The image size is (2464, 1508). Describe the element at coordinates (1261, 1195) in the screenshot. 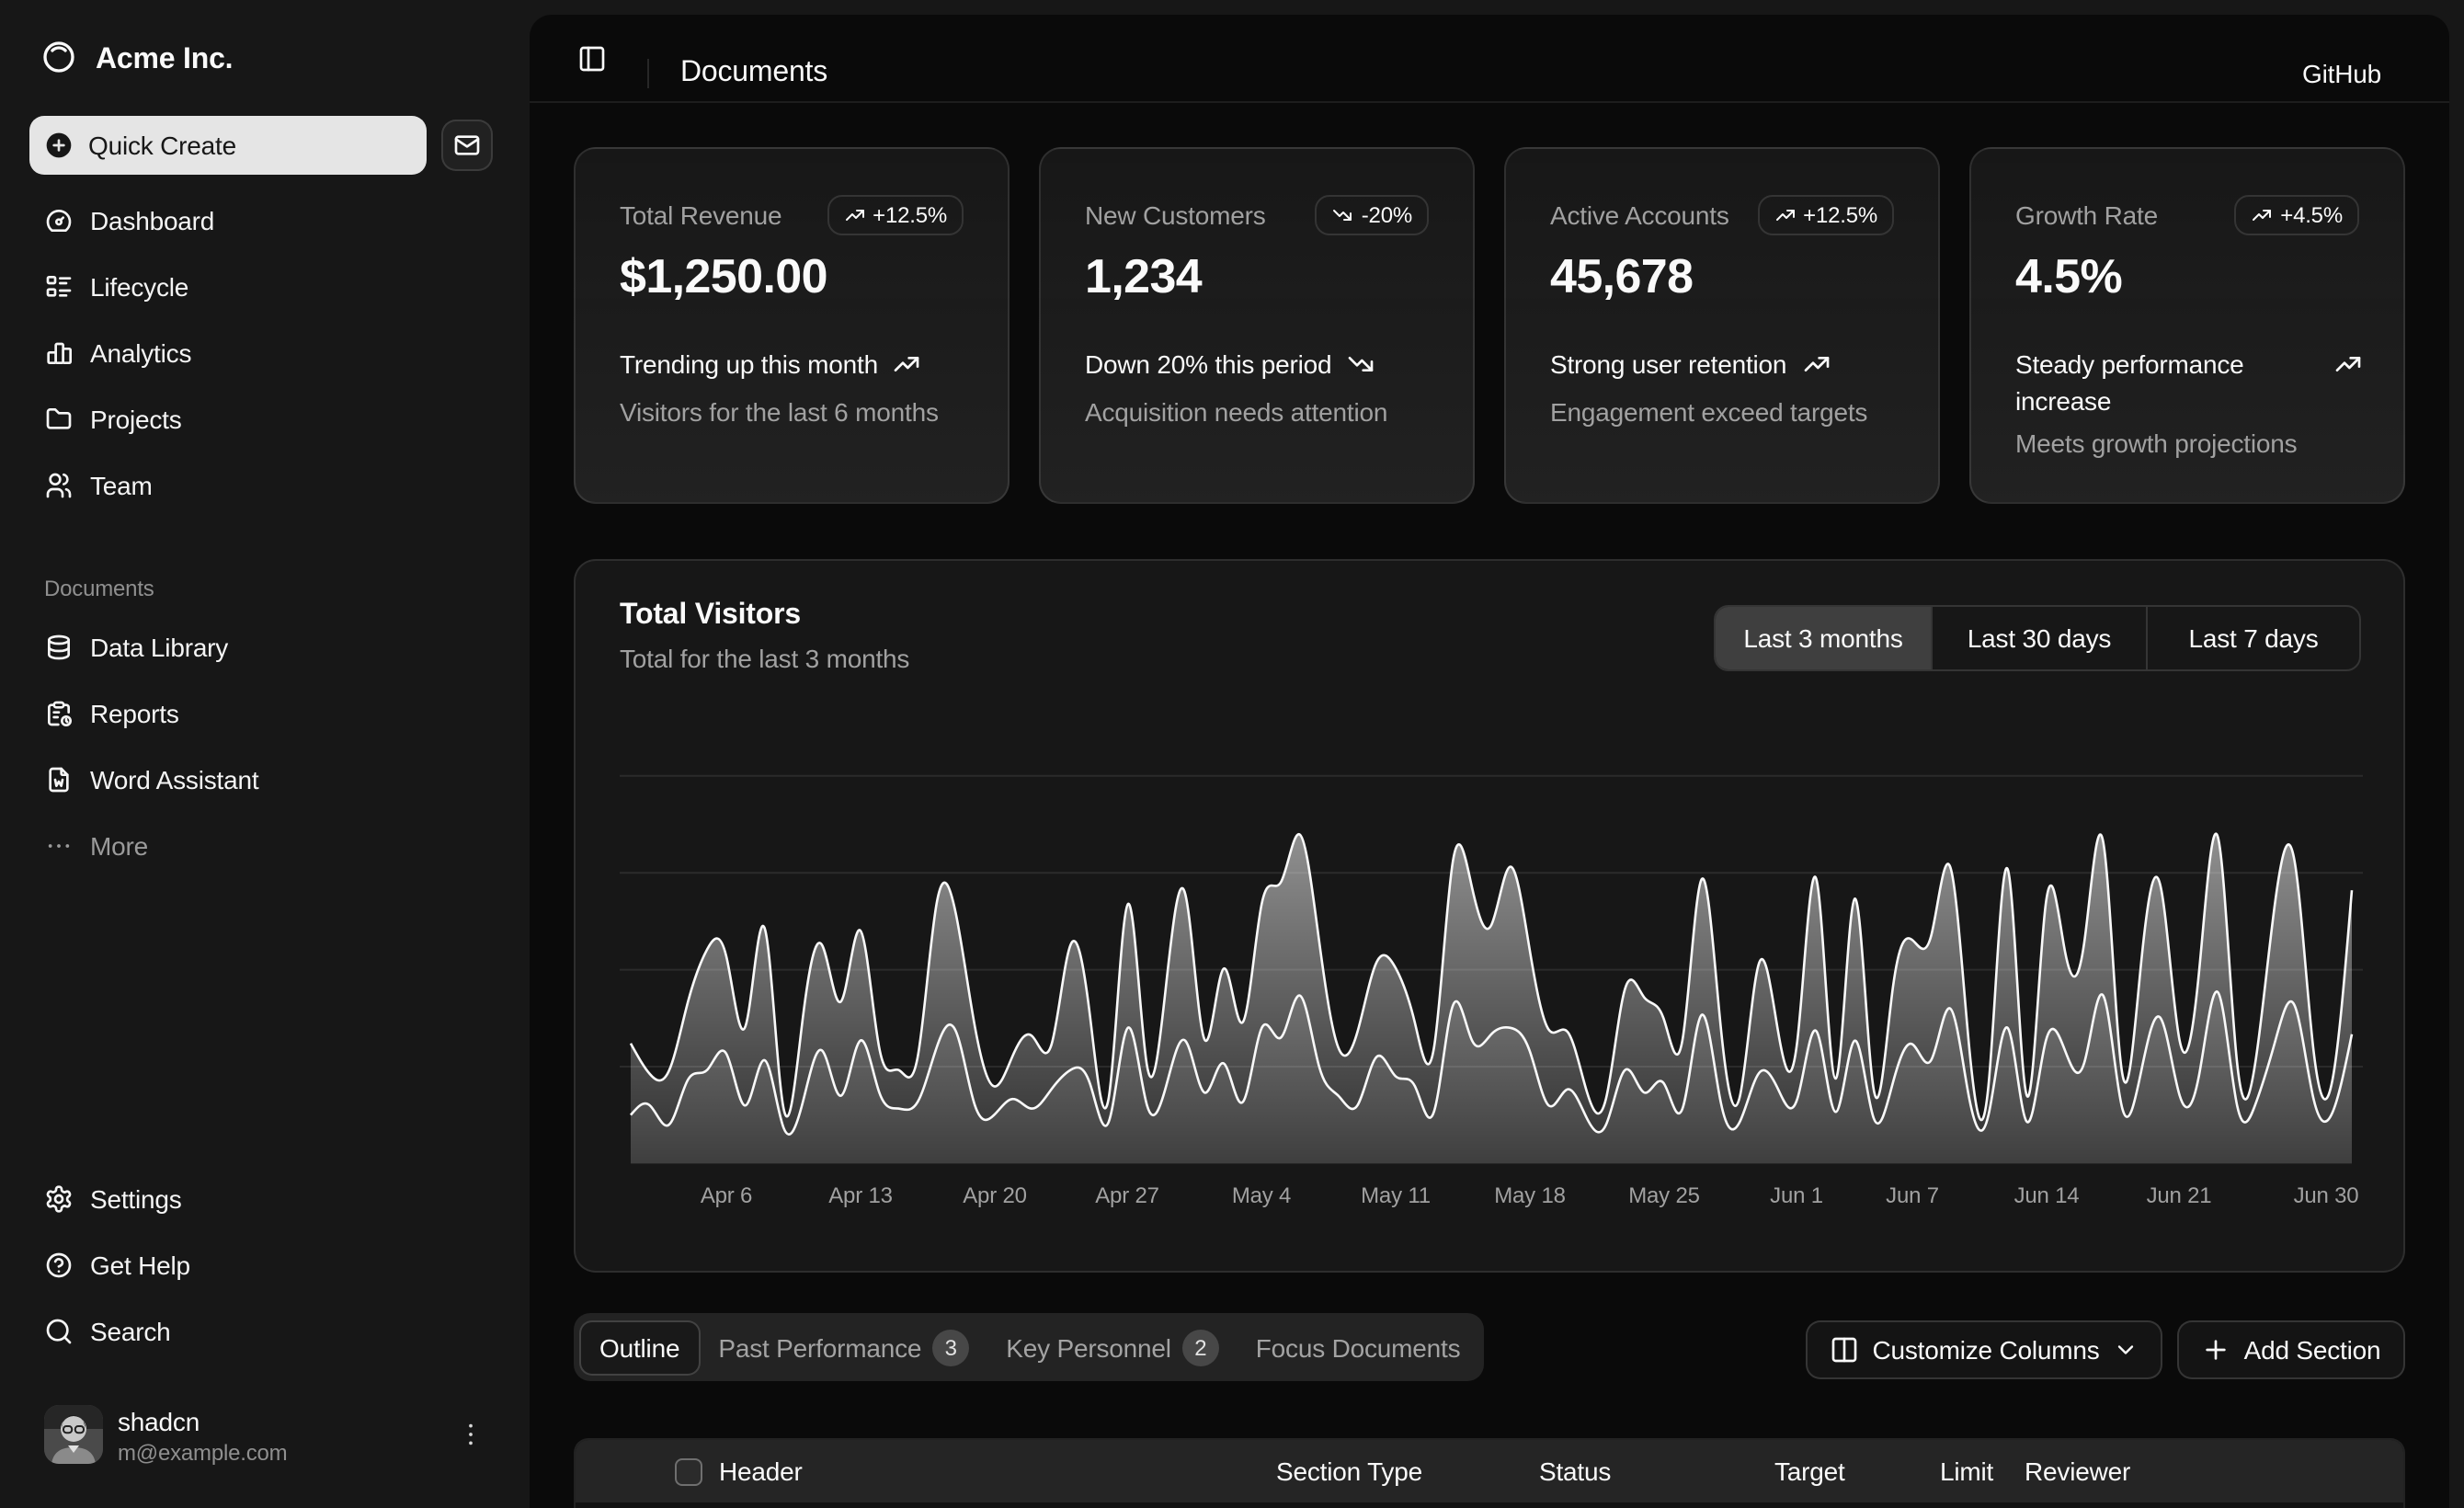

I see `svg-text: May 4` at that location.